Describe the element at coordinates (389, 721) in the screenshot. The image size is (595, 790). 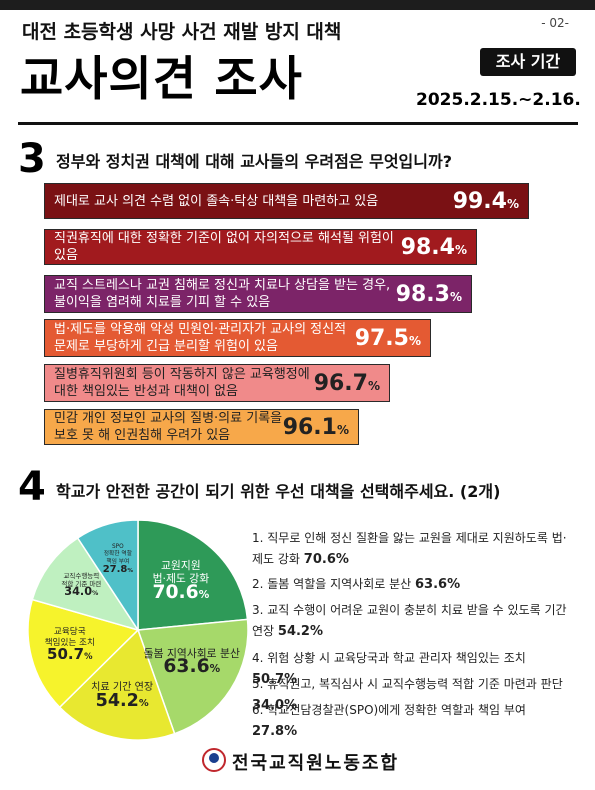
I see `legend-item-6: 6. 학교전담경찰관(SPO)에게 정확한 역할과 책임 부여 27.8%` at that location.